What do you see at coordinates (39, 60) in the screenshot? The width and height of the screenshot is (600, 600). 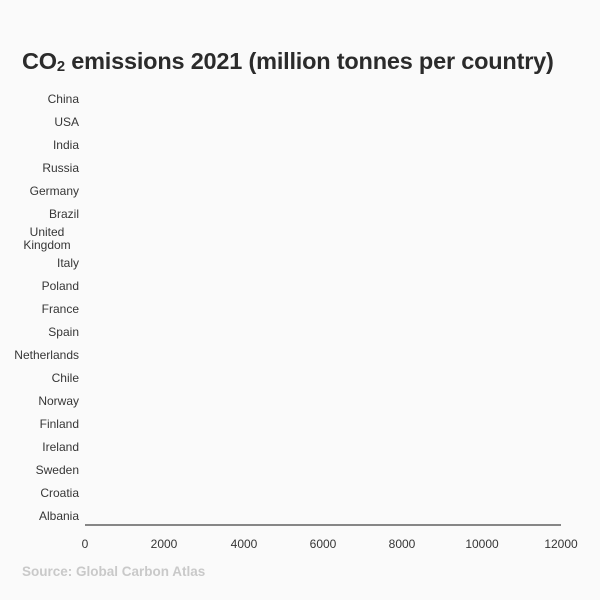 I see `chart-title-prefix: CO` at bounding box center [39, 60].